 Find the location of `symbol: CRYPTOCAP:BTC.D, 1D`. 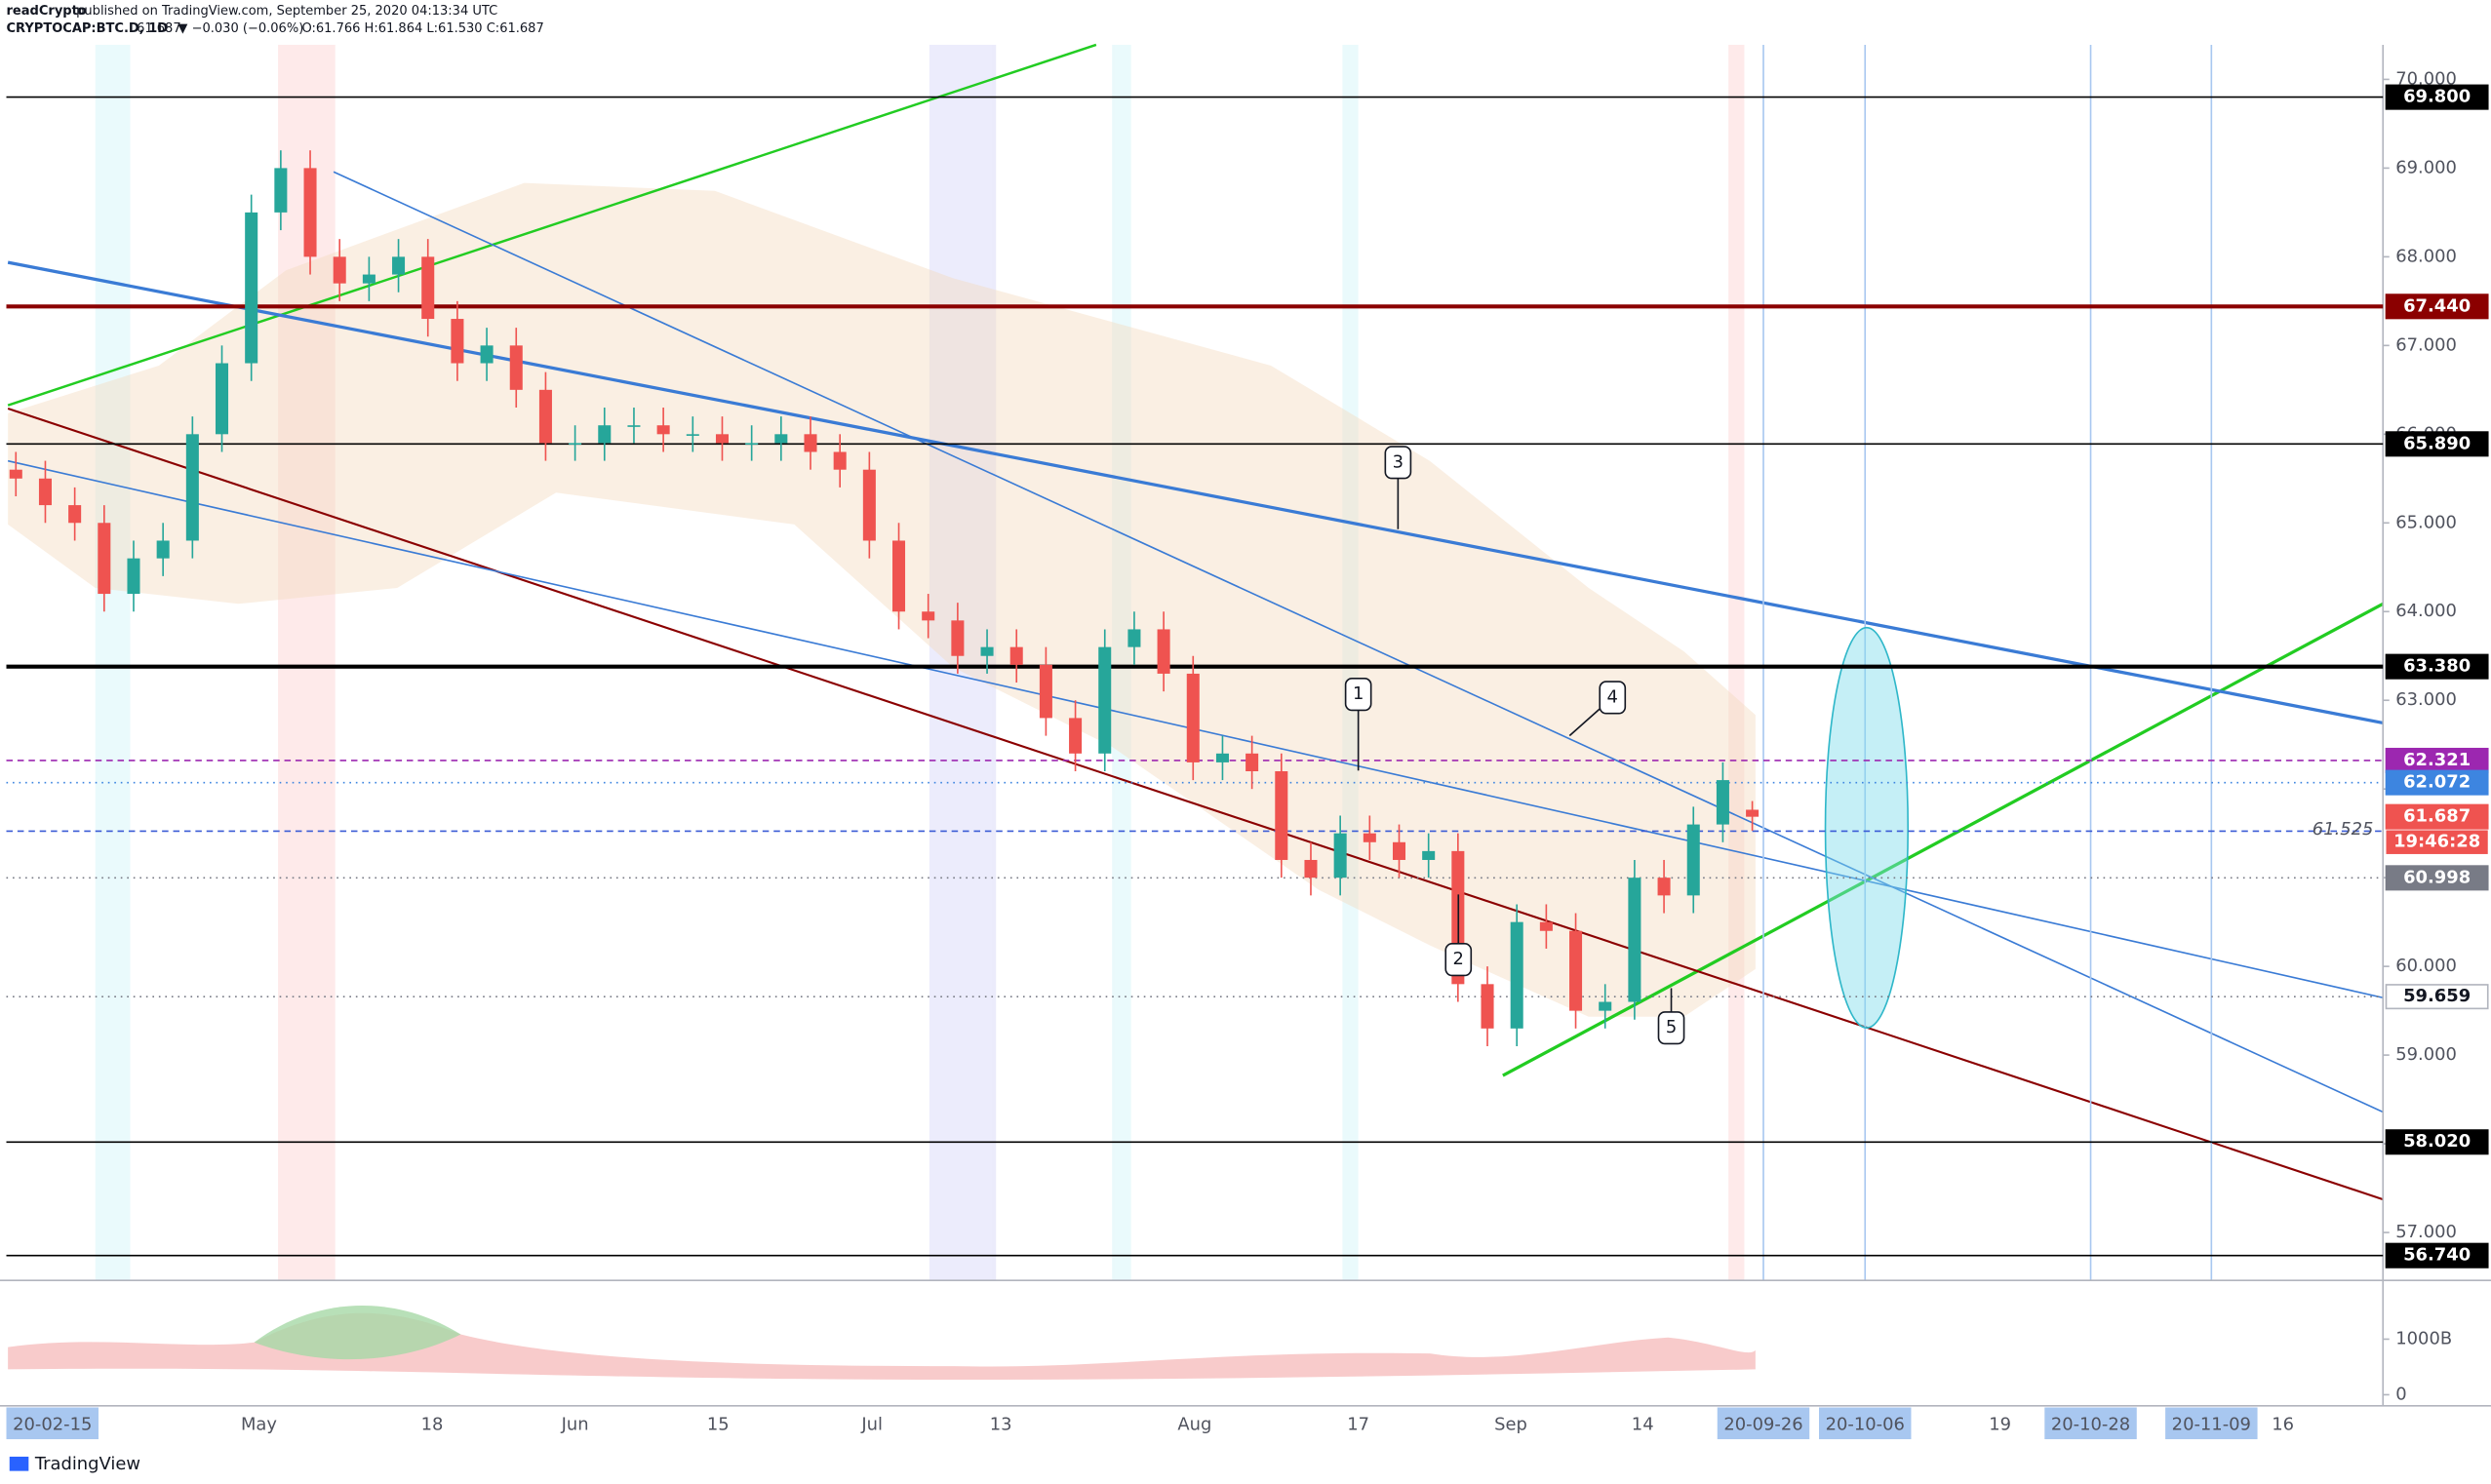

symbol: CRYPTOCAP:BTC.D, 1D is located at coordinates (88, 28).